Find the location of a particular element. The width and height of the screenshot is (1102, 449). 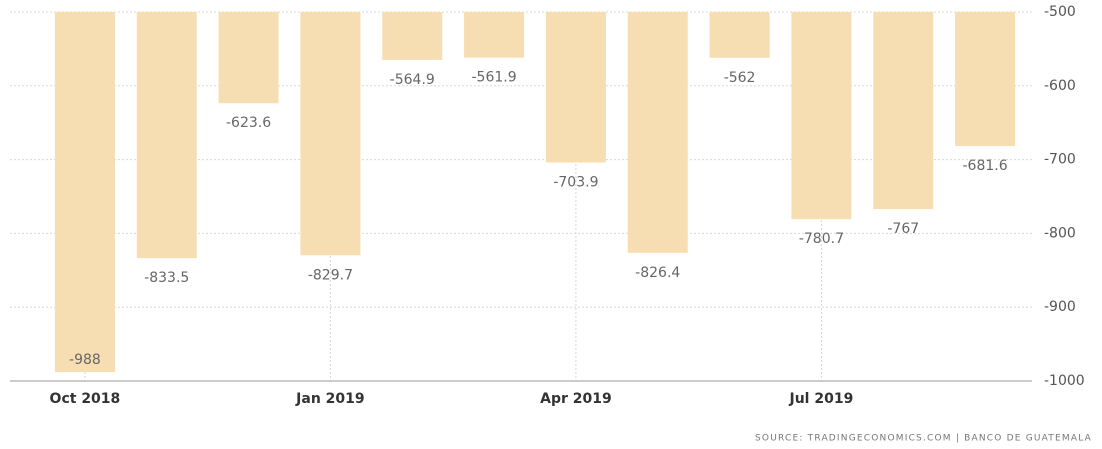

y-tick-label: -900 is located at coordinates (1060, 307).